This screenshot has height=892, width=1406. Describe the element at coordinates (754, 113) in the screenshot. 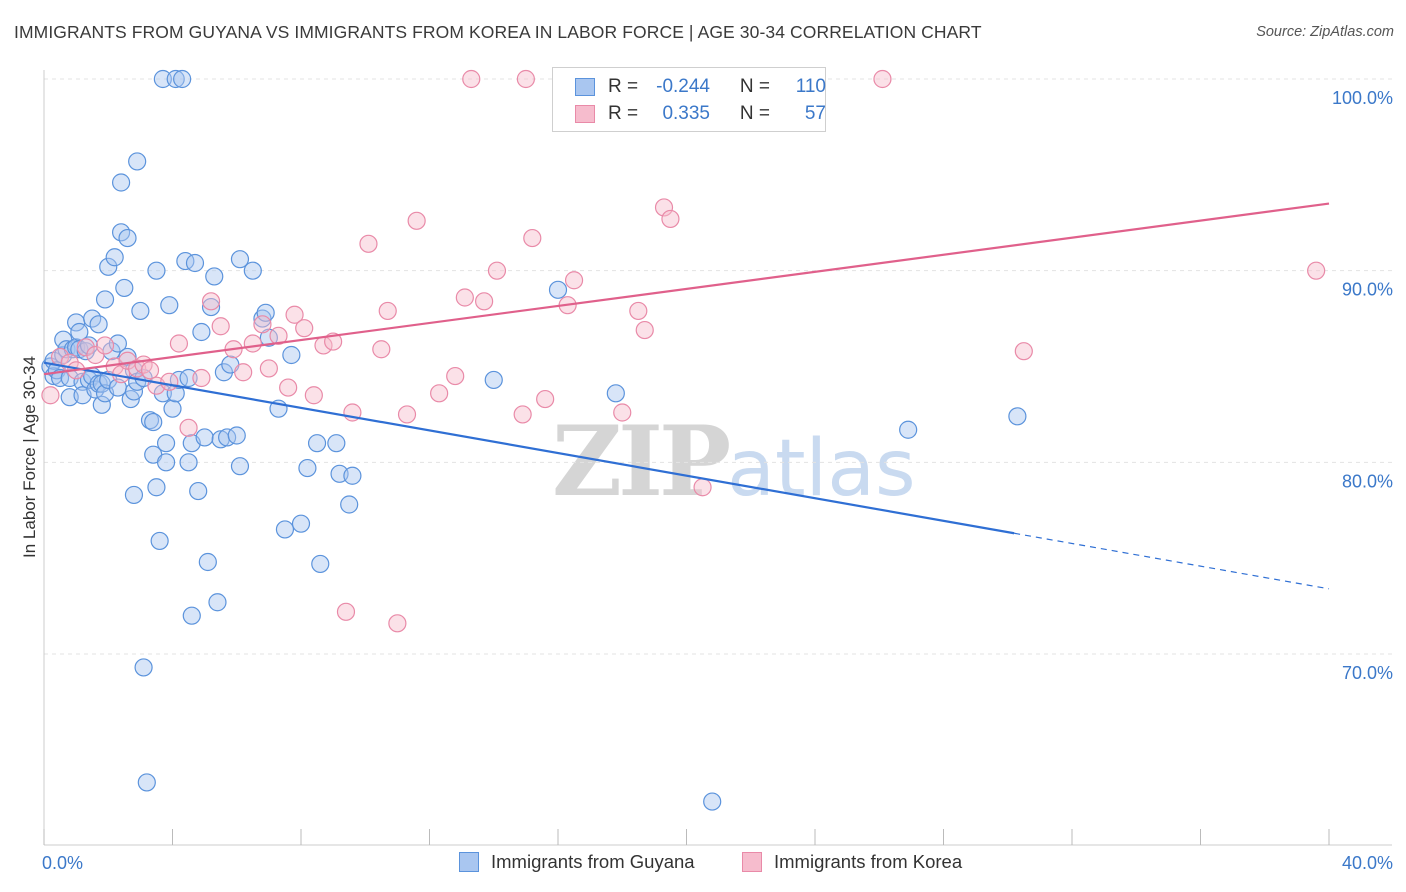

I see `legend-n-label: N =` at that location.